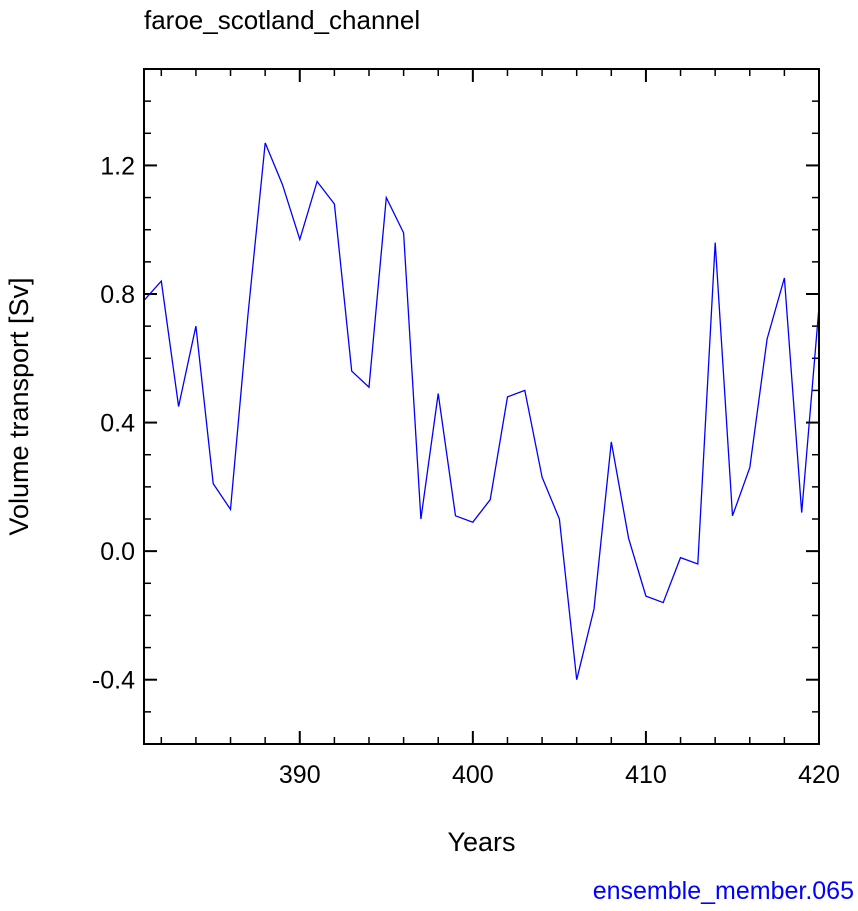 The height and width of the screenshot is (911, 858). Describe the element at coordinates (117, 166) in the screenshot. I see `y-tick-label: 1.2` at that location.